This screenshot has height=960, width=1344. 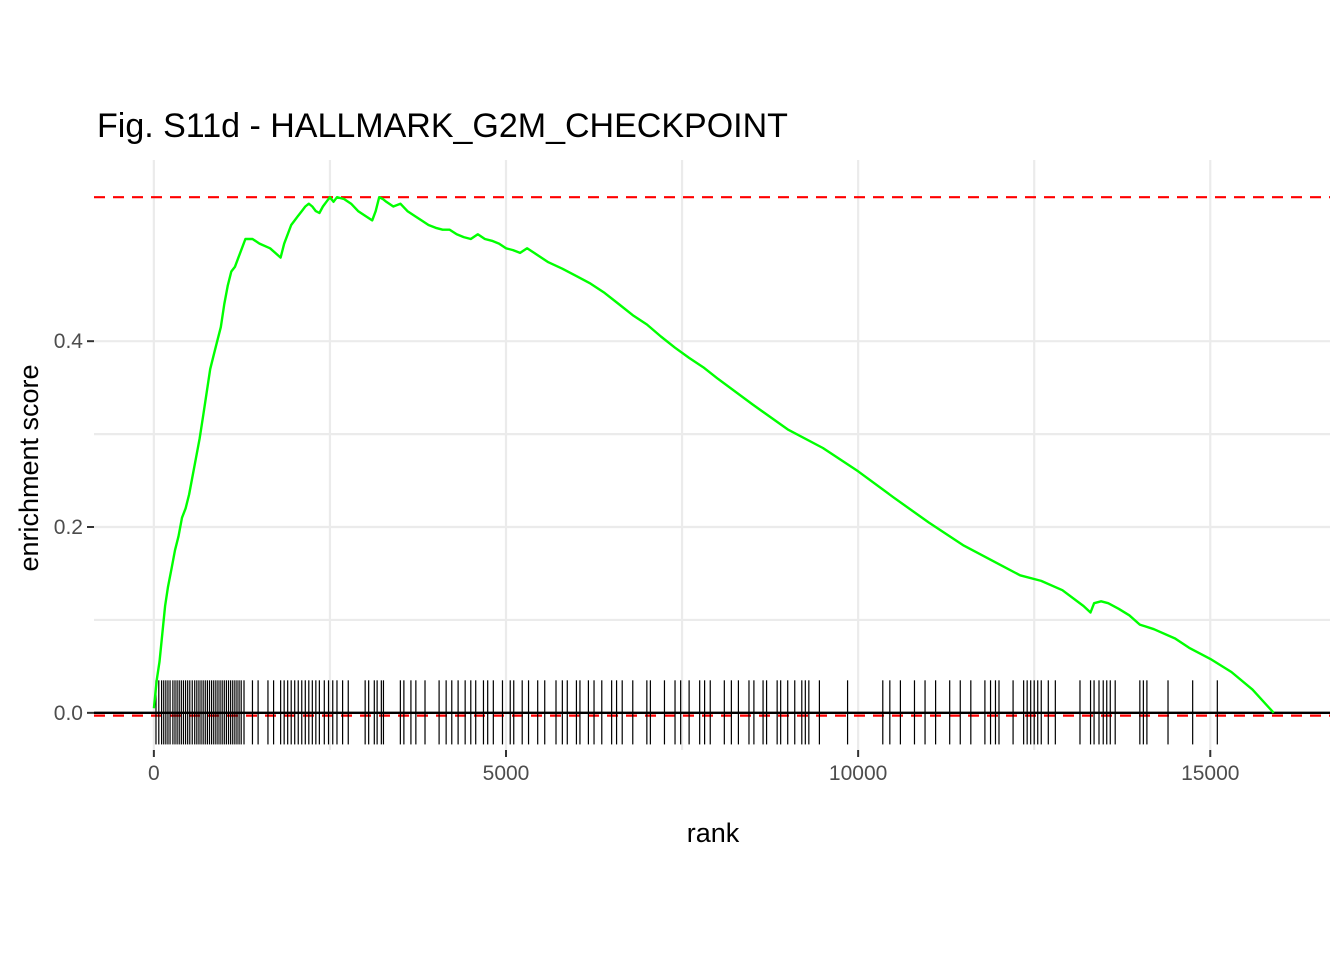 I want to click on x-axis-title: rank, so click(x=713, y=833).